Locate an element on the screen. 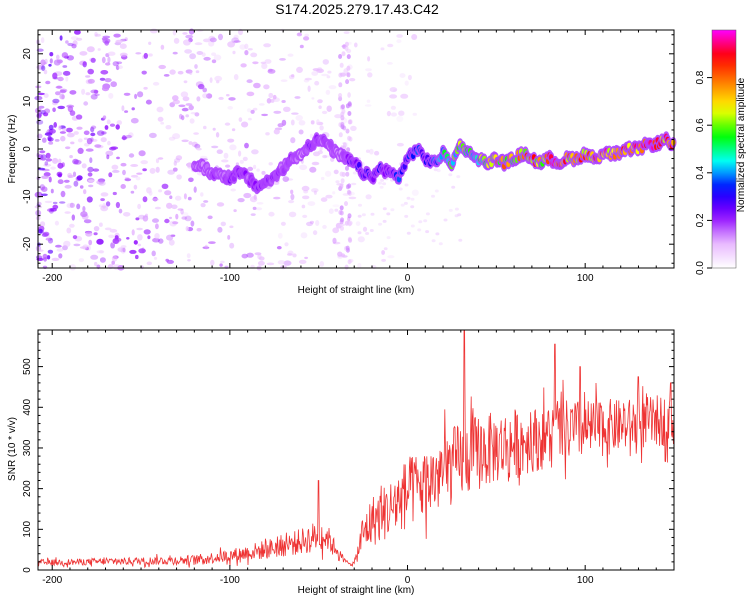 This screenshot has width=750, height=600. x-tick-label: 100 is located at coordinates (585, 278).